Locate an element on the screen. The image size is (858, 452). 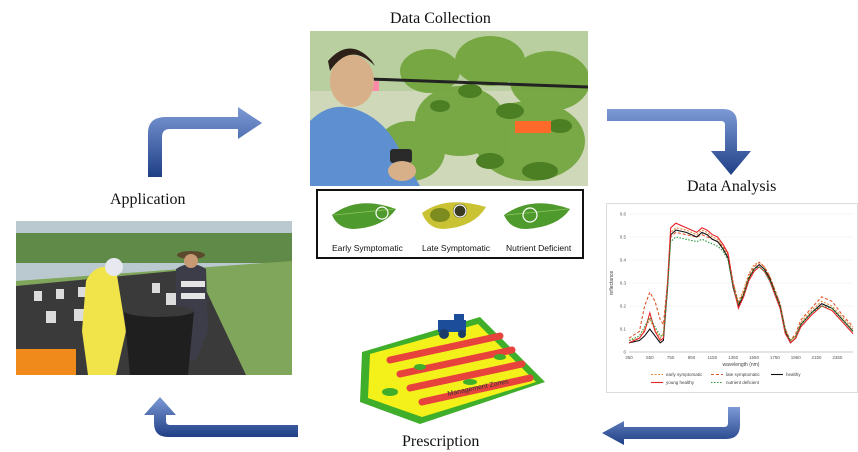
y-axis-label: reflectance is located at coordinates (612, 283).